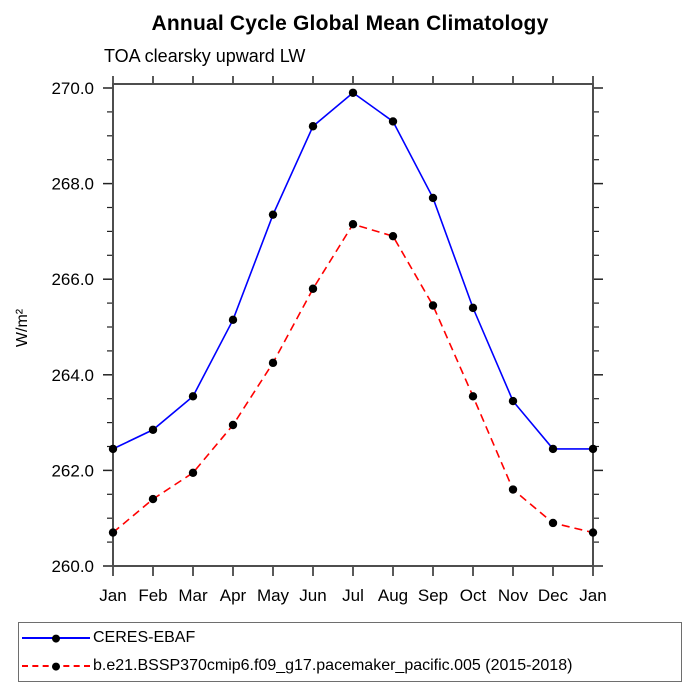 Image resolution: width=700 pixels, height=700 pixels. What do you see at coordinates (273, 595) in the screenshot?
I see `svg-text: May` at bounding box center [273, 595].